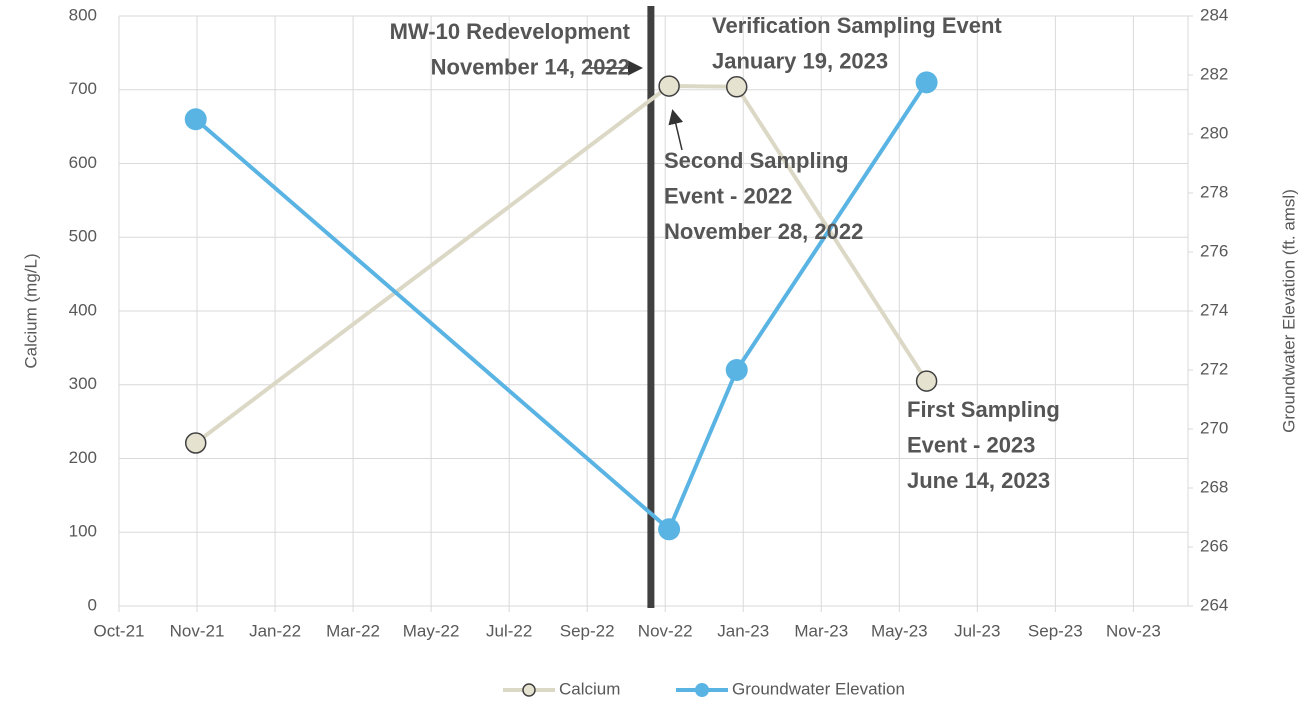 This screenshot has height=711, width=1312. Describe the element at coordinates (1288, 311) in the screenshot. I see `y2-axis-title: Groundwater Elevation (ft. amsl)` at that location.